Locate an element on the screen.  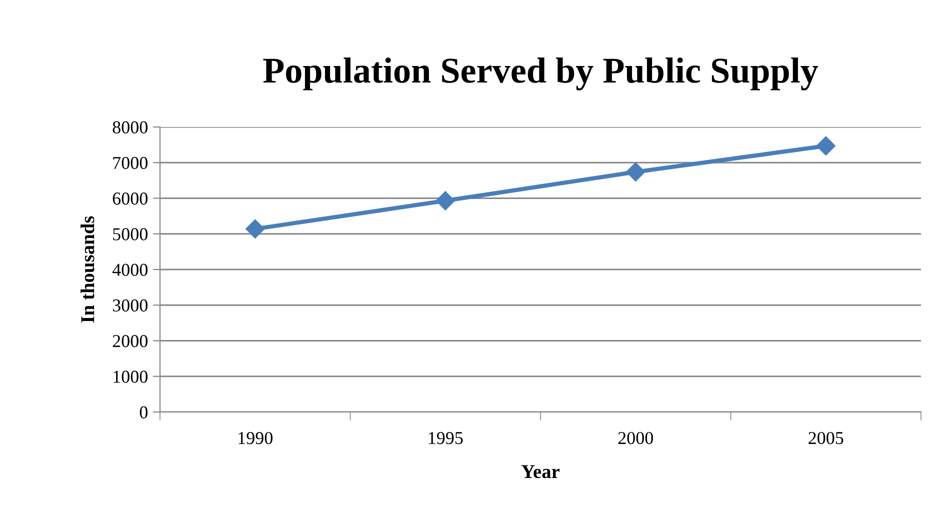
x-tick-label: 2000 is located at coordinates (635, 438).